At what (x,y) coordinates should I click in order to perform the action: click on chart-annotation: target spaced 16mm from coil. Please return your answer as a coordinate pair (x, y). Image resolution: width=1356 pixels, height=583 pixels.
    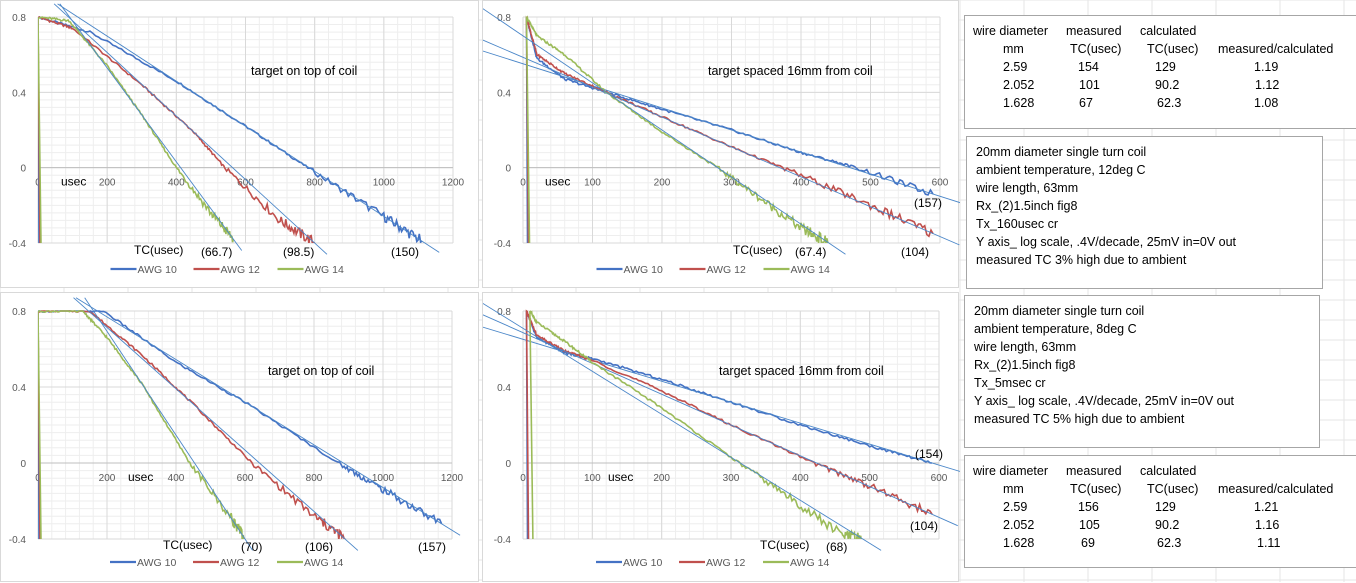
    Looking at the image, I should click on (801, 371).